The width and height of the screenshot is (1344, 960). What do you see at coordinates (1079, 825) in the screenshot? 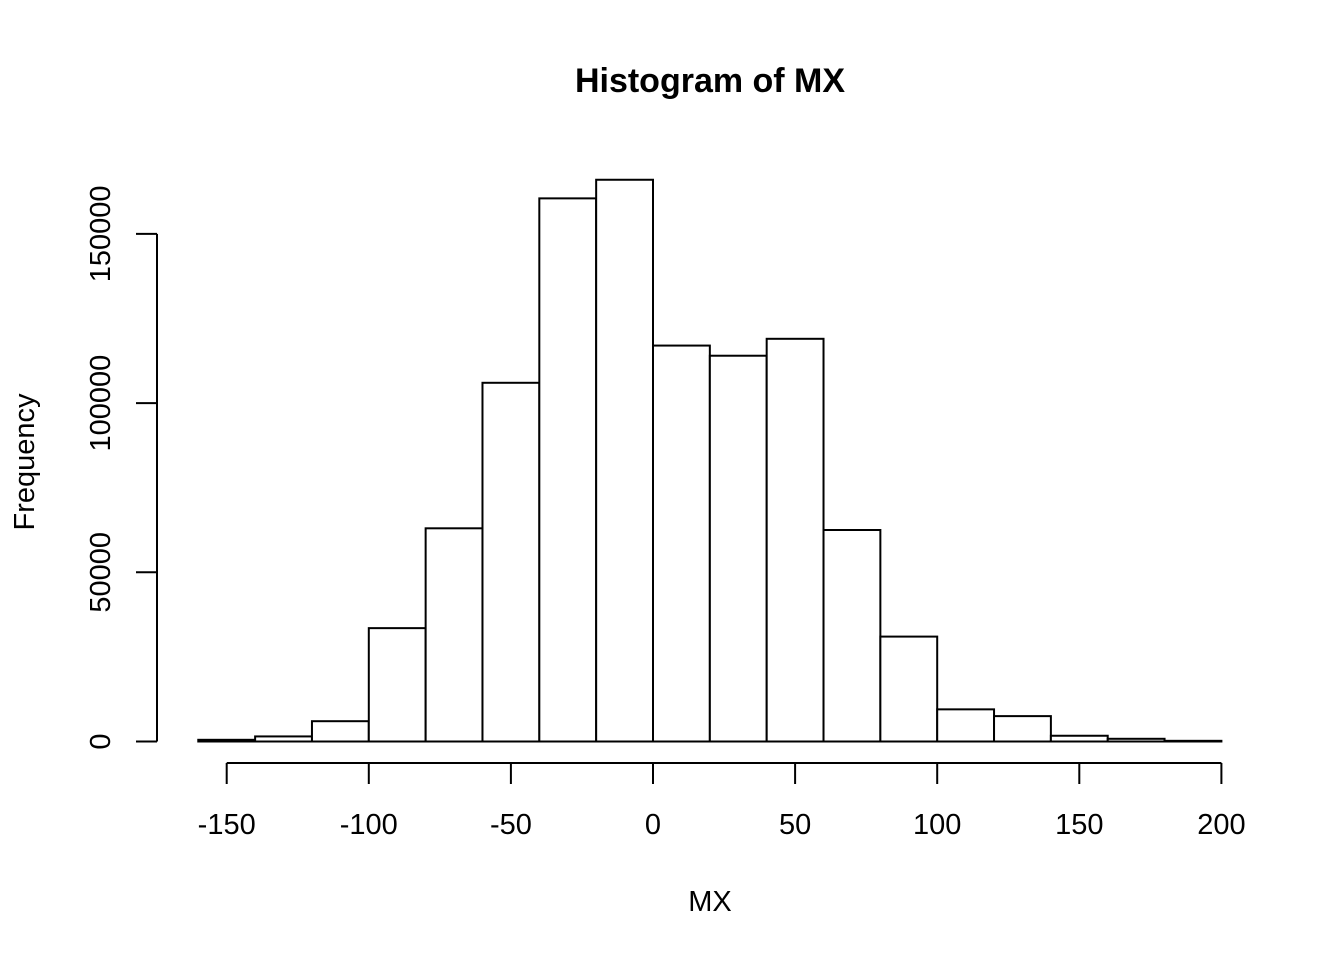
I see `x-tick-label: 150` at bounding box center [1079, 825].